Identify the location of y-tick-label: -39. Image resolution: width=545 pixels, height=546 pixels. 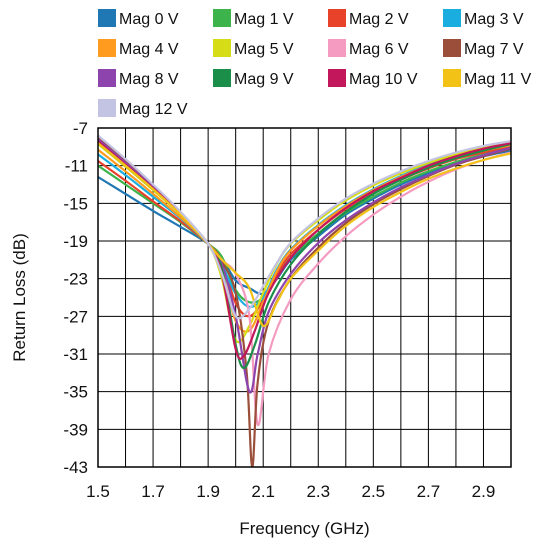
(75, 429).